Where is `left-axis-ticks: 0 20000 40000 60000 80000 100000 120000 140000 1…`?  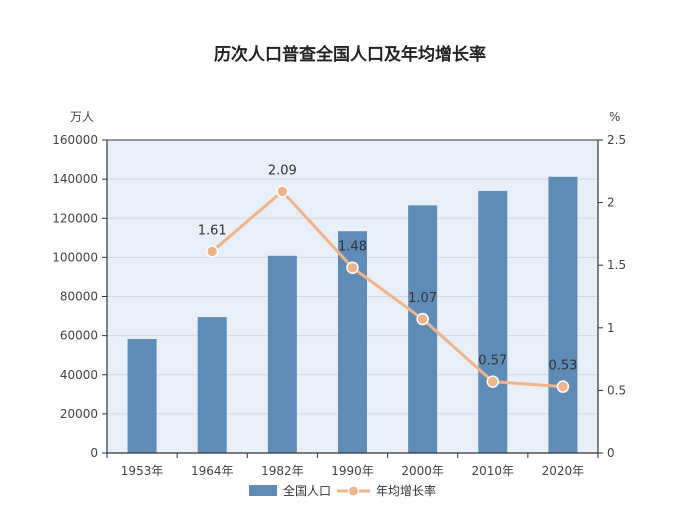
left-axis-ticks: 0 20000 40000 60000 80000 100000 120000 140000 1… is located at coordinates (79, 296).